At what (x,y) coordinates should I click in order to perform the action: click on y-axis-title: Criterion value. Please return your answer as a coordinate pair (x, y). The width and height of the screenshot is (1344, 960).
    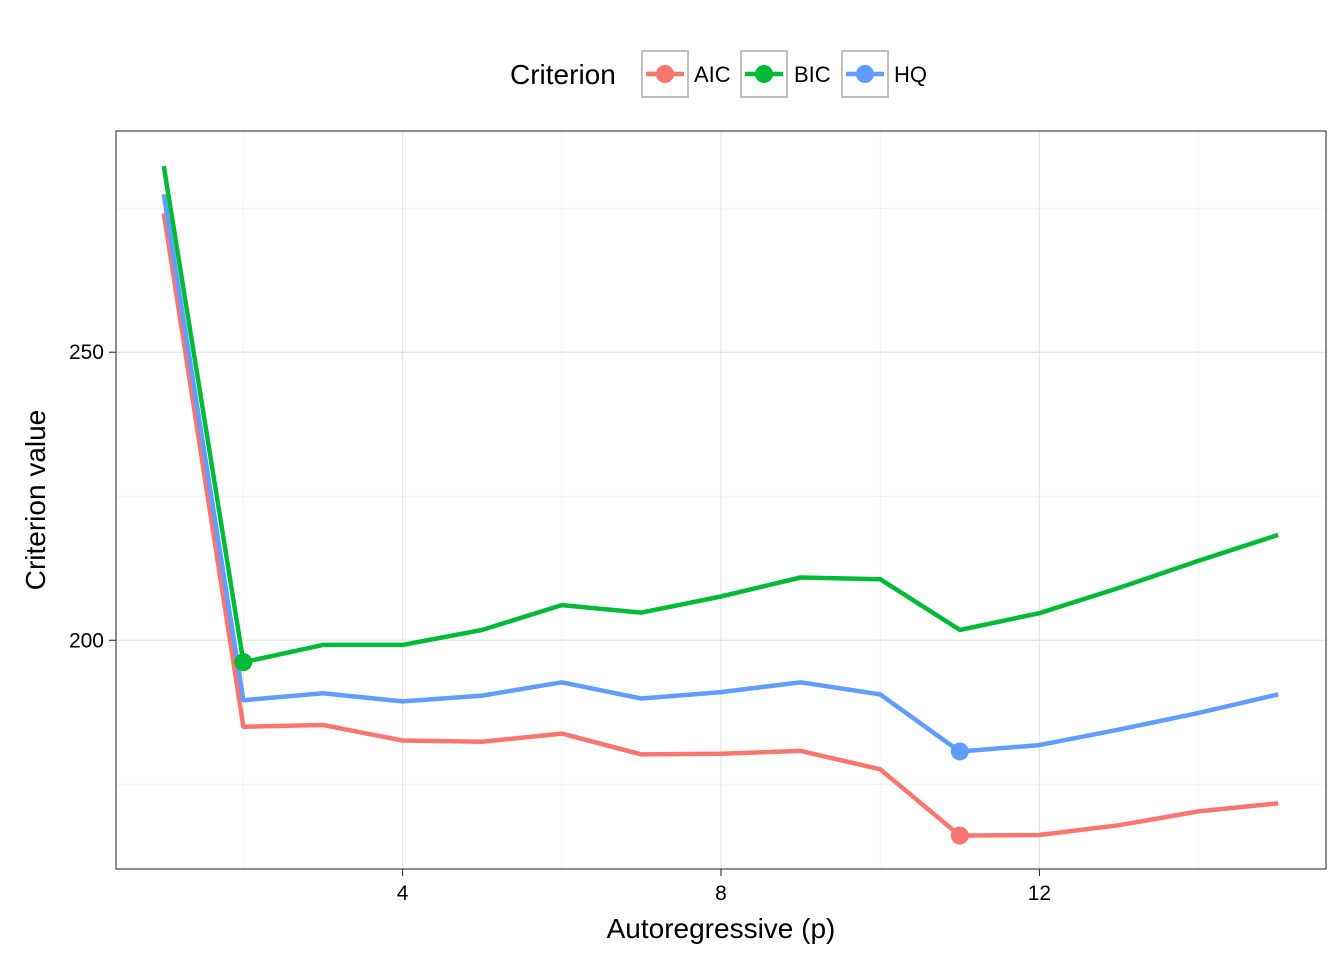
    Looking at the image, I should click on (35, 500).